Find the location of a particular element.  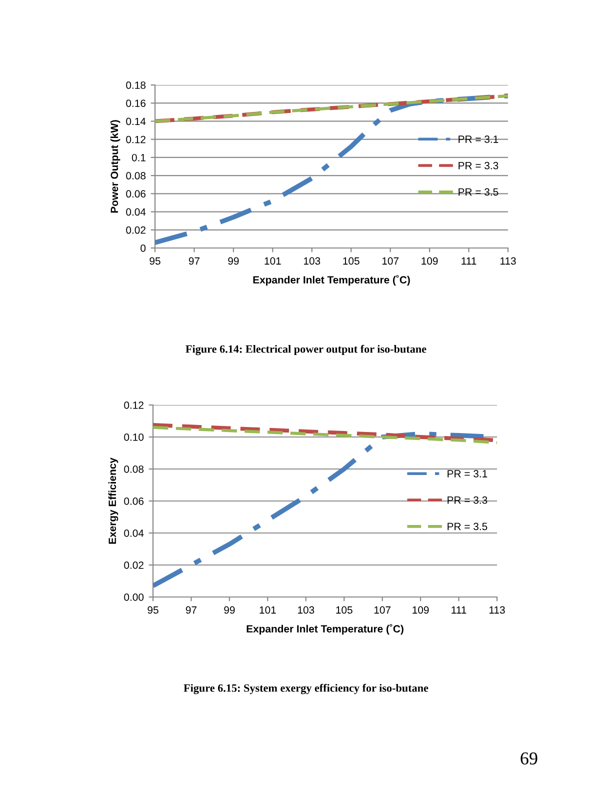

y-tick-label: 0.10 is located at coordinates (134, 437).